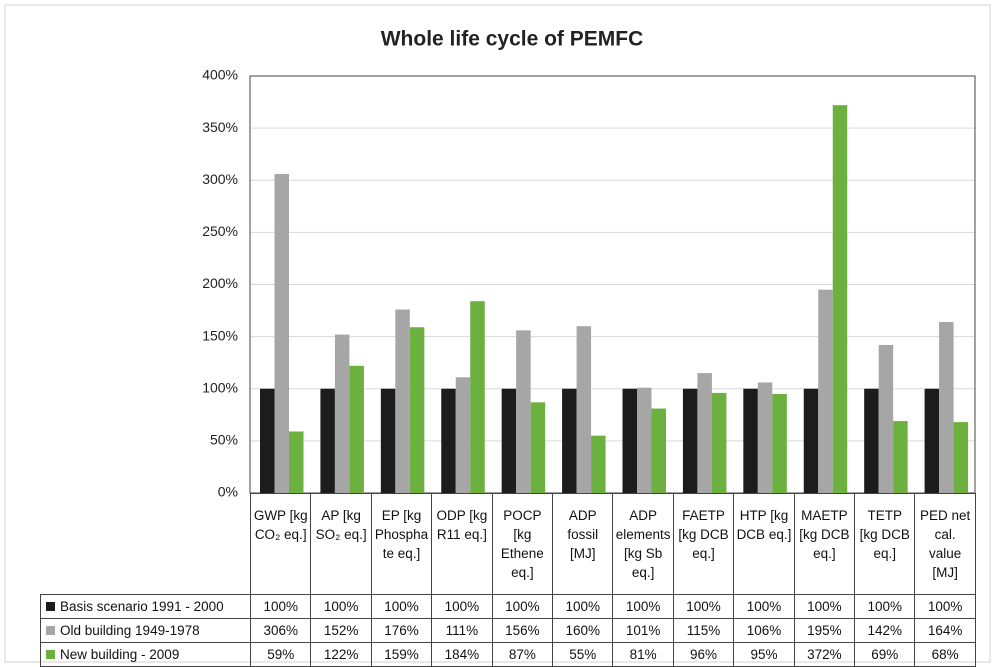 This screenshot has width=995, height=667. I want to click on data-label: 122%, so click(341, 654).